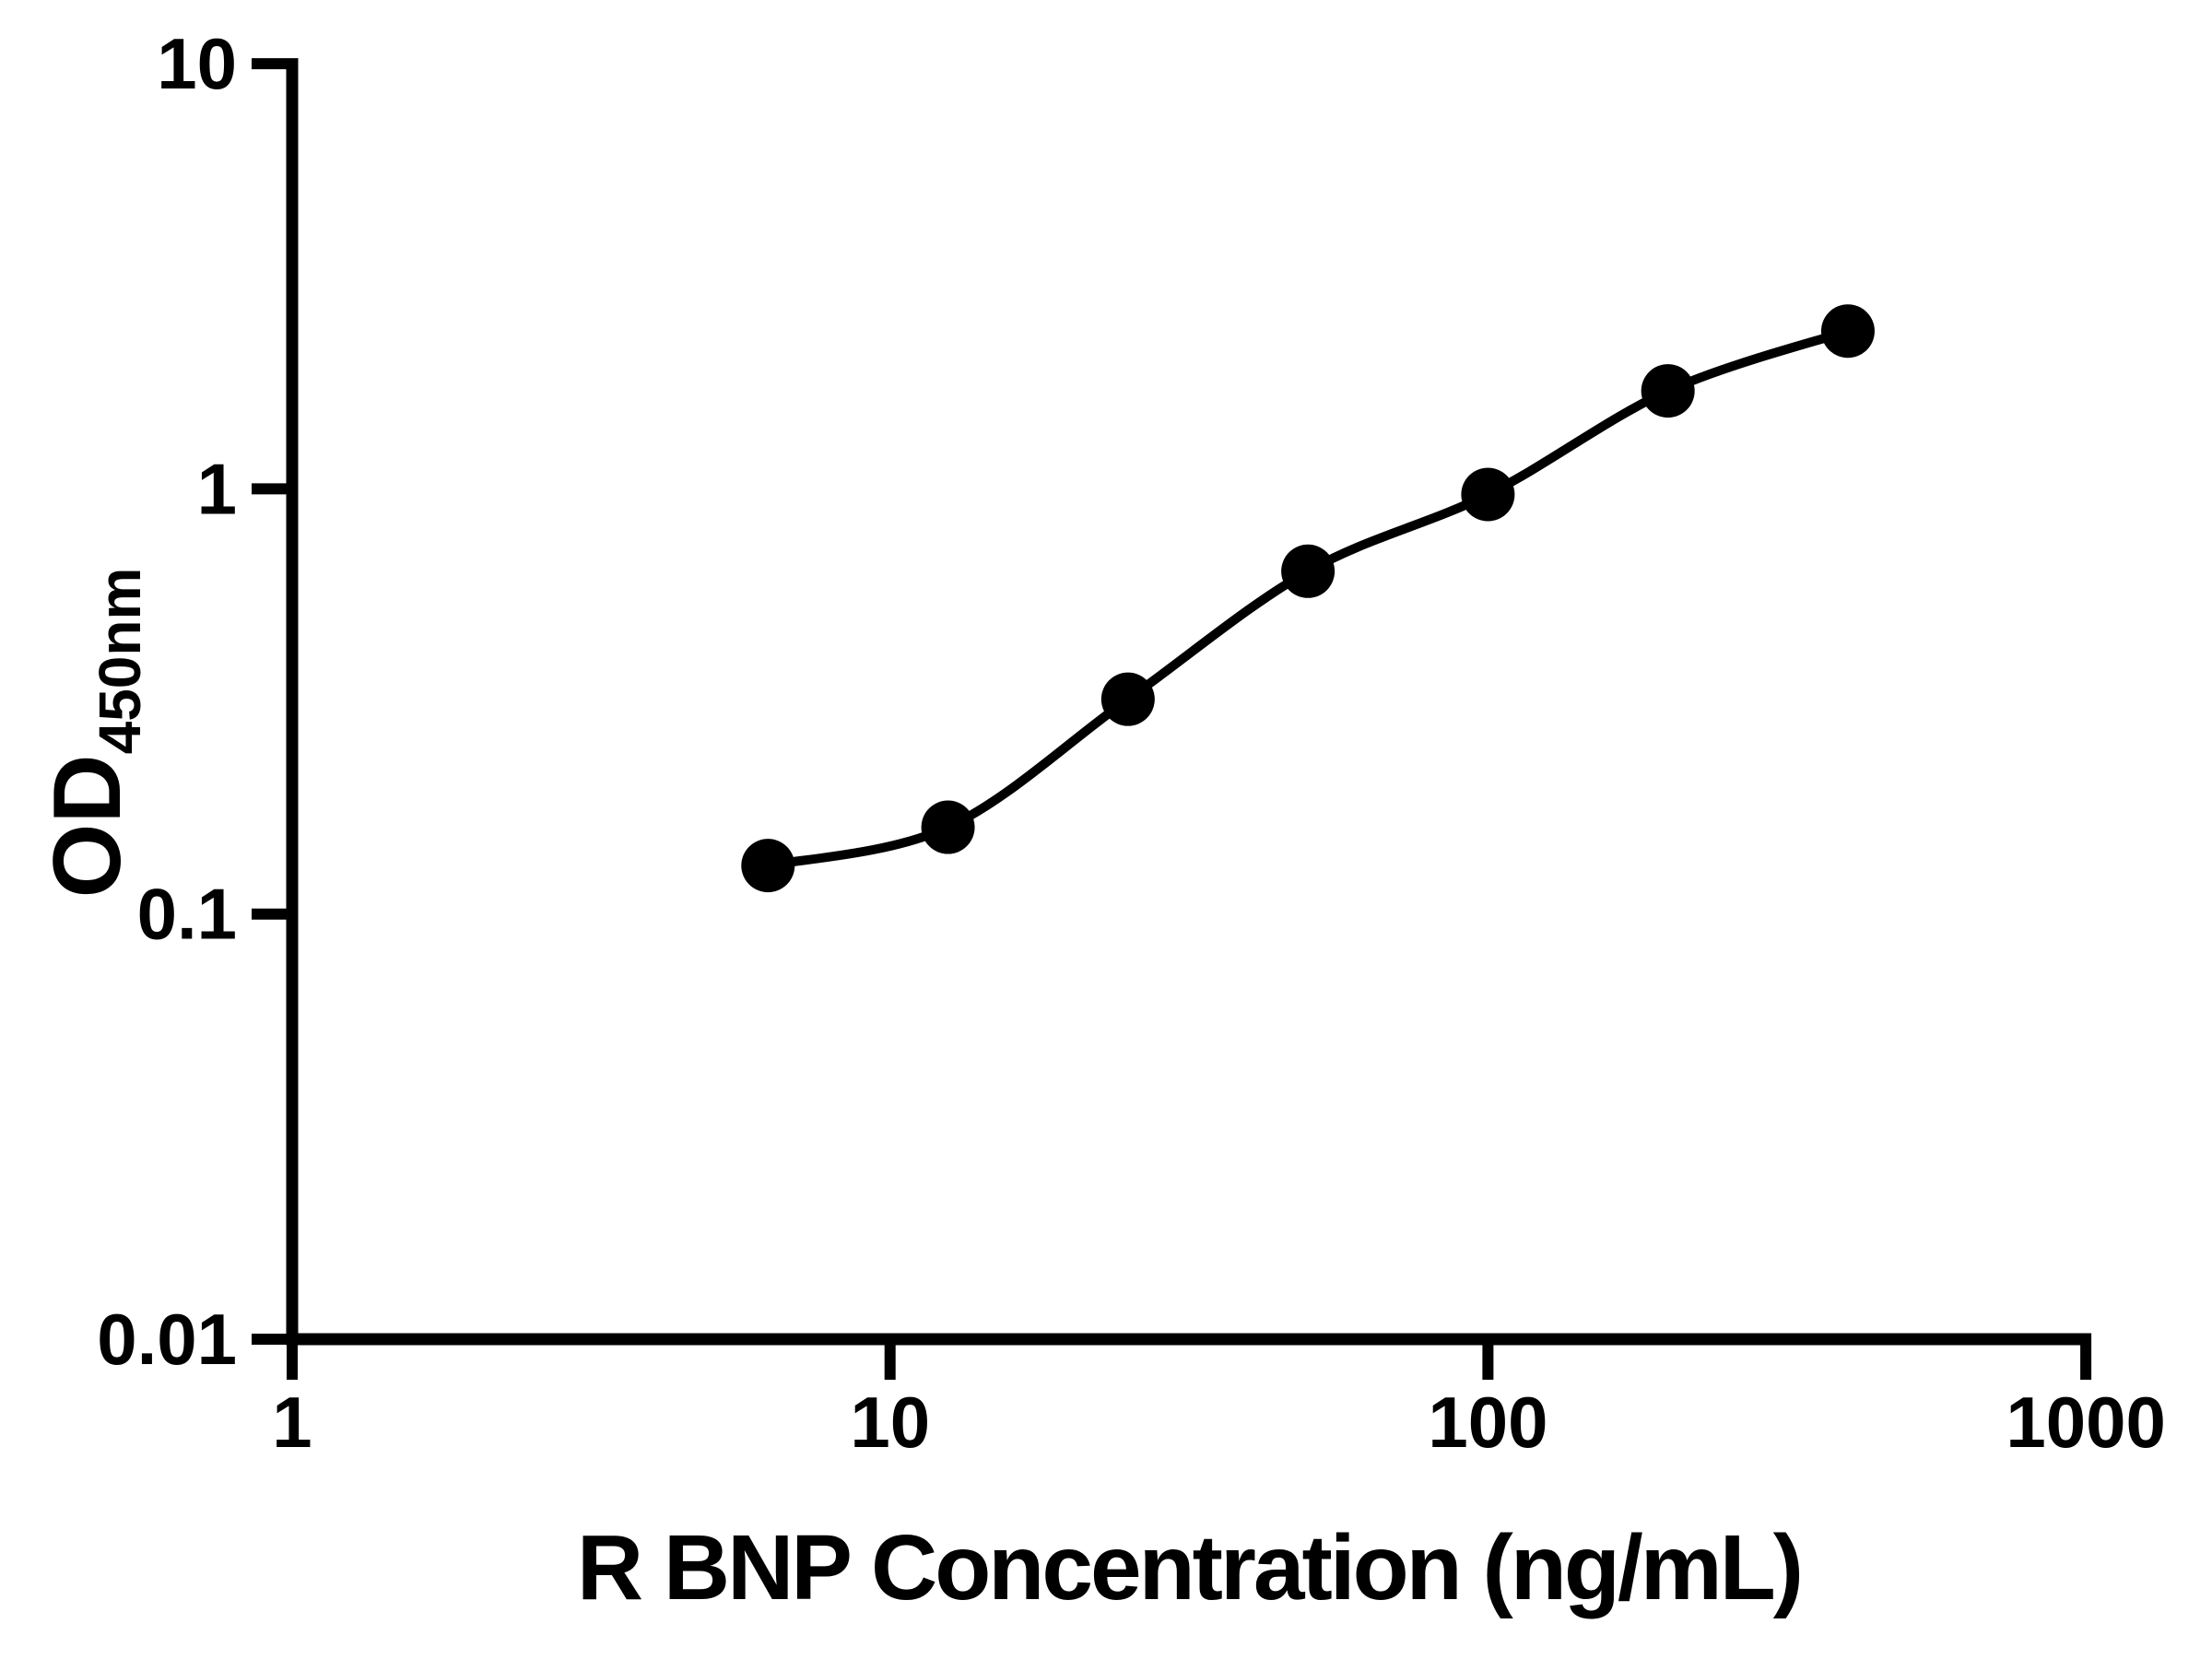  Describe the element at coordinates (890, 1422) in the screenshot. I see `x-tick-label: 10` at that location.